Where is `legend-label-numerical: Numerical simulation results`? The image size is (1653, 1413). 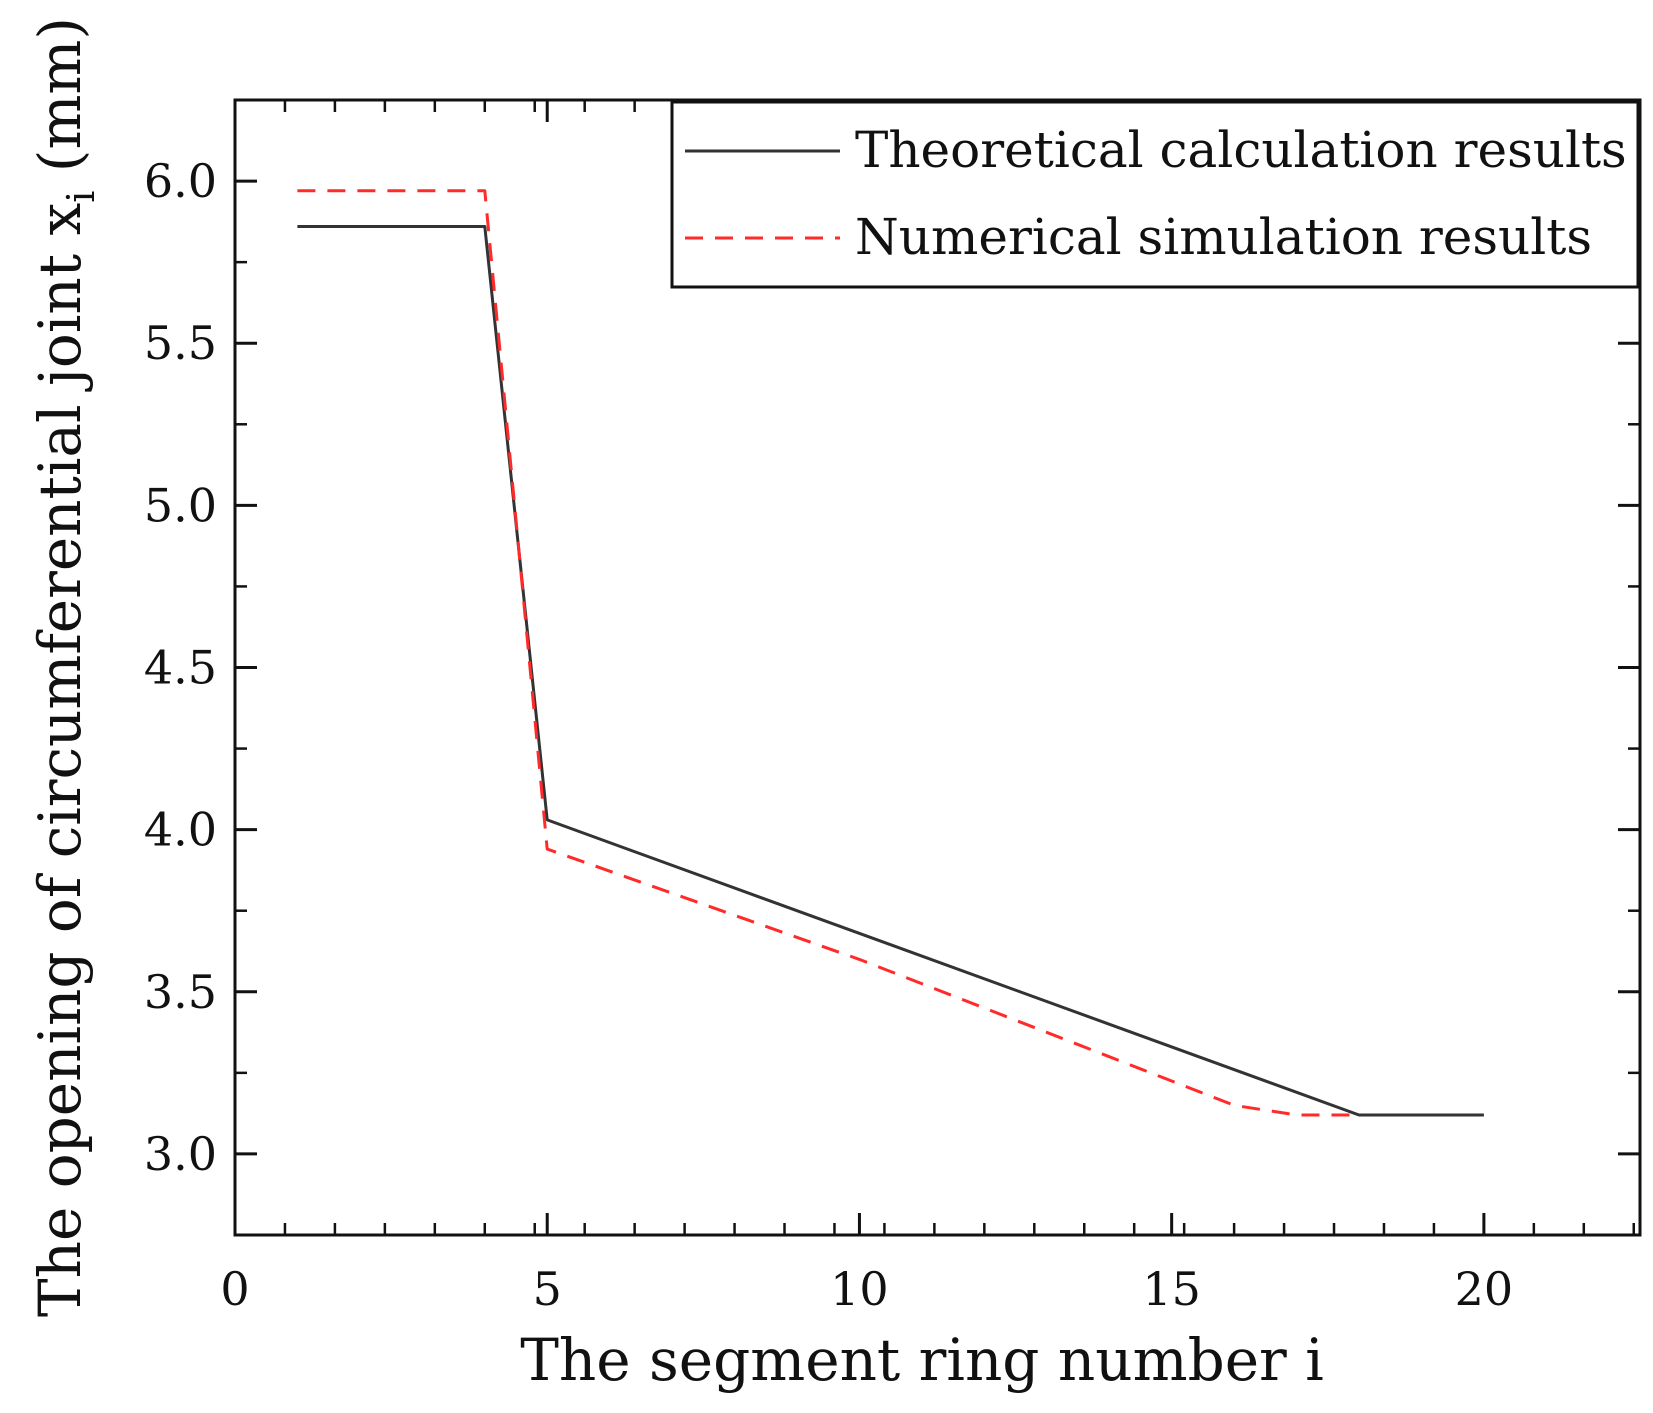 legend-label-numerical: Numerical simulation results is located at coordinates (1223, 237).